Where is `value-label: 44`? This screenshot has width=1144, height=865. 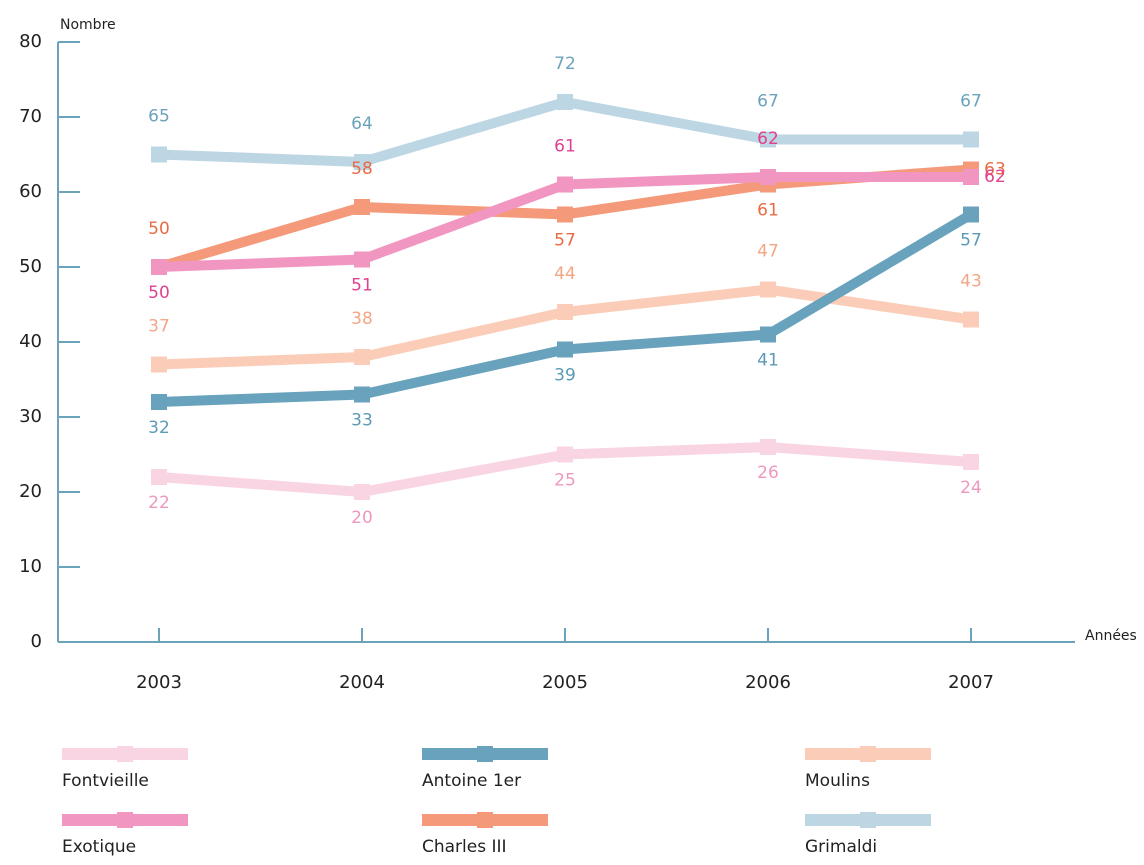 value-label: 44 is located at coordinates (565, 274).